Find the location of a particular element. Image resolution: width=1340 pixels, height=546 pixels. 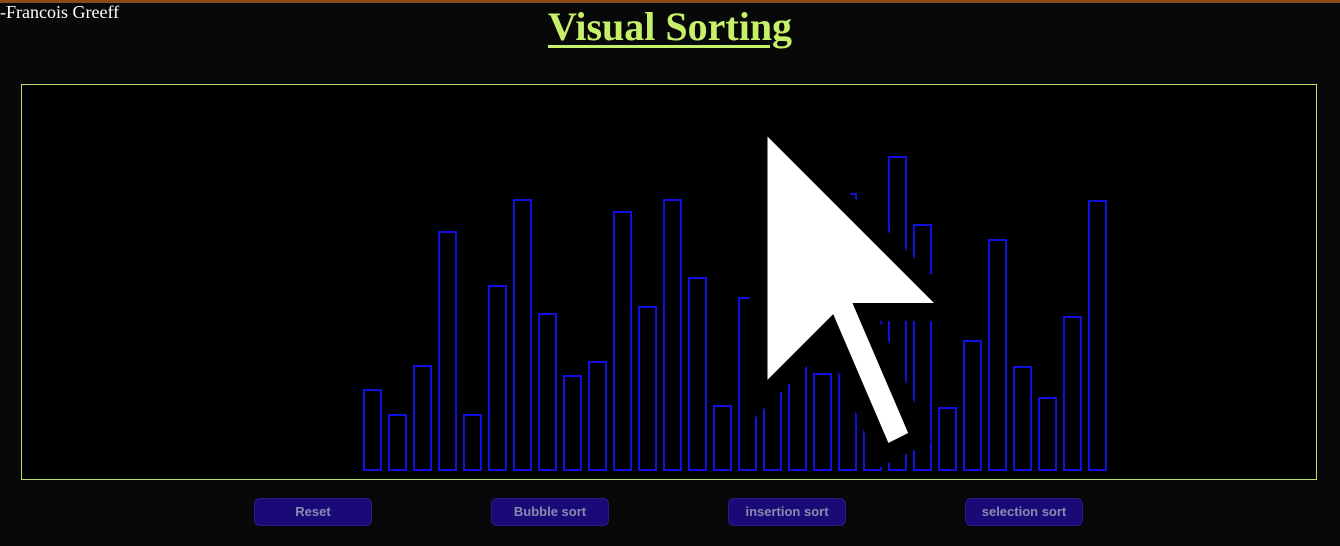

top-border is located at coordinates (670, 1).